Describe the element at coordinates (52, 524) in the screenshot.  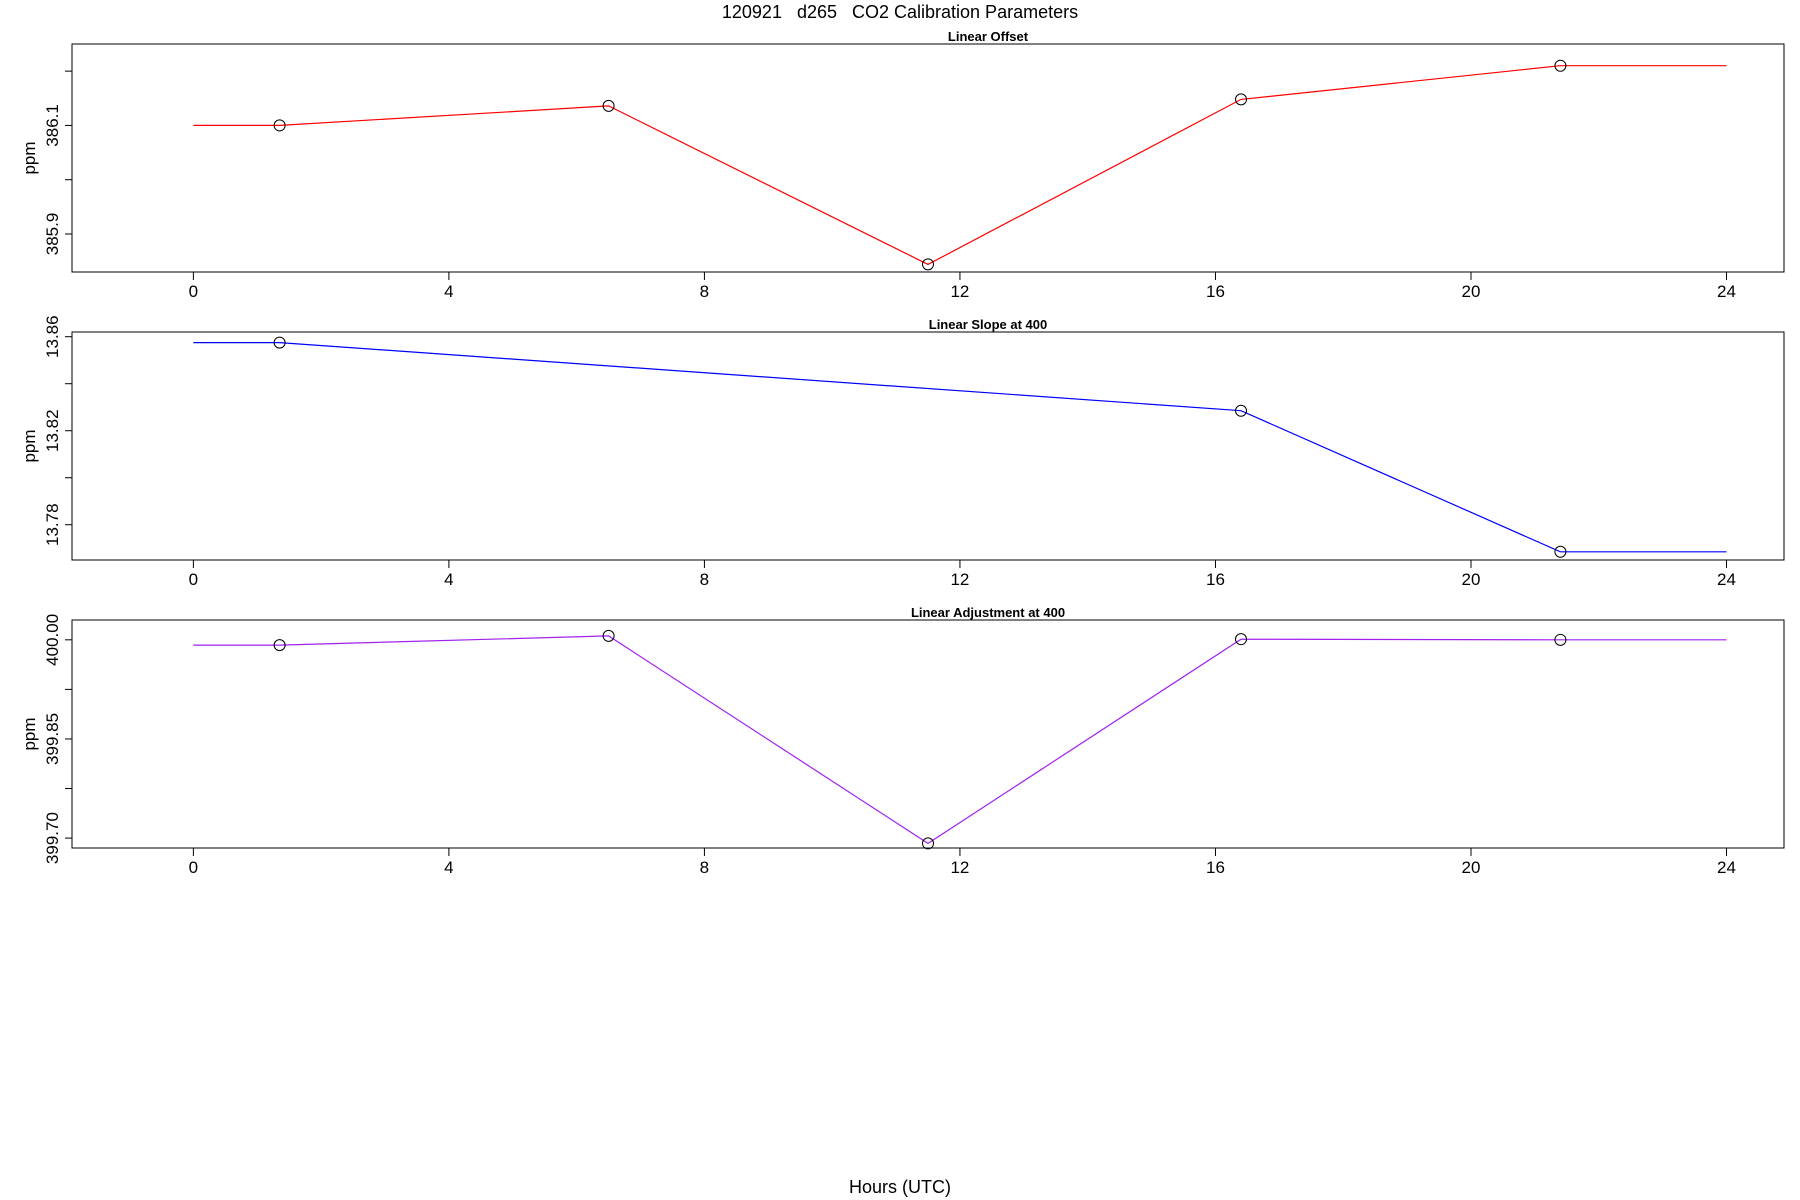
I see `y-tick-label: 13.78` at that location.